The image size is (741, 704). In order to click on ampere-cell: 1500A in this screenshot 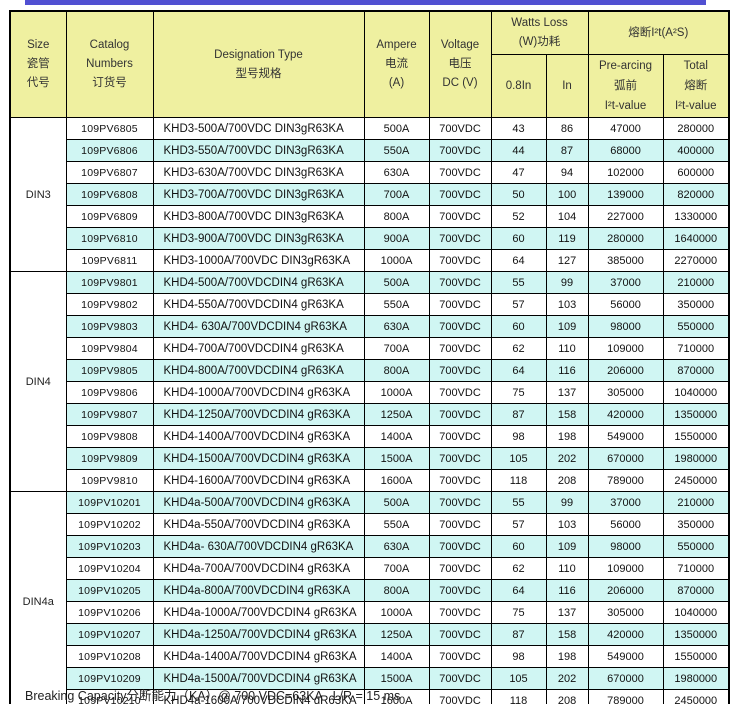, I will do `click(396, 678)`.